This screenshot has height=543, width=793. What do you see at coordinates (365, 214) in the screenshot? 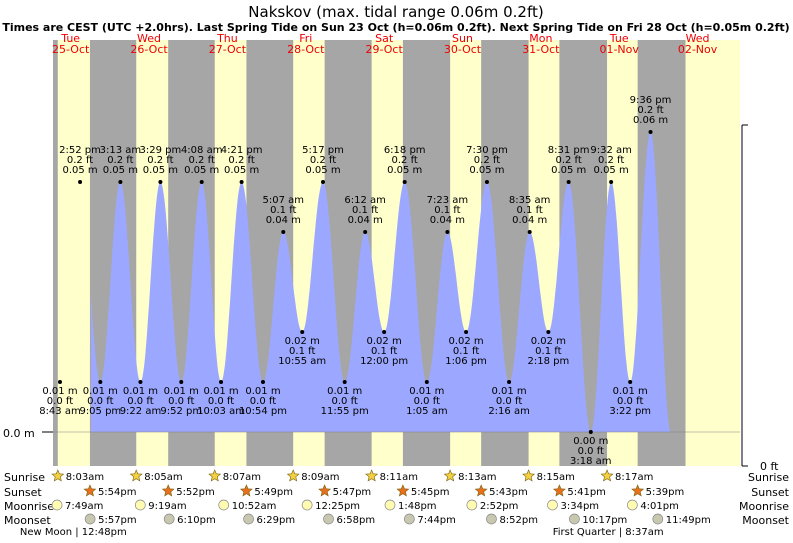
I see `high-tide-label: 6:12 am0.1 ft0.04 m` at bounding box center [365, 214].